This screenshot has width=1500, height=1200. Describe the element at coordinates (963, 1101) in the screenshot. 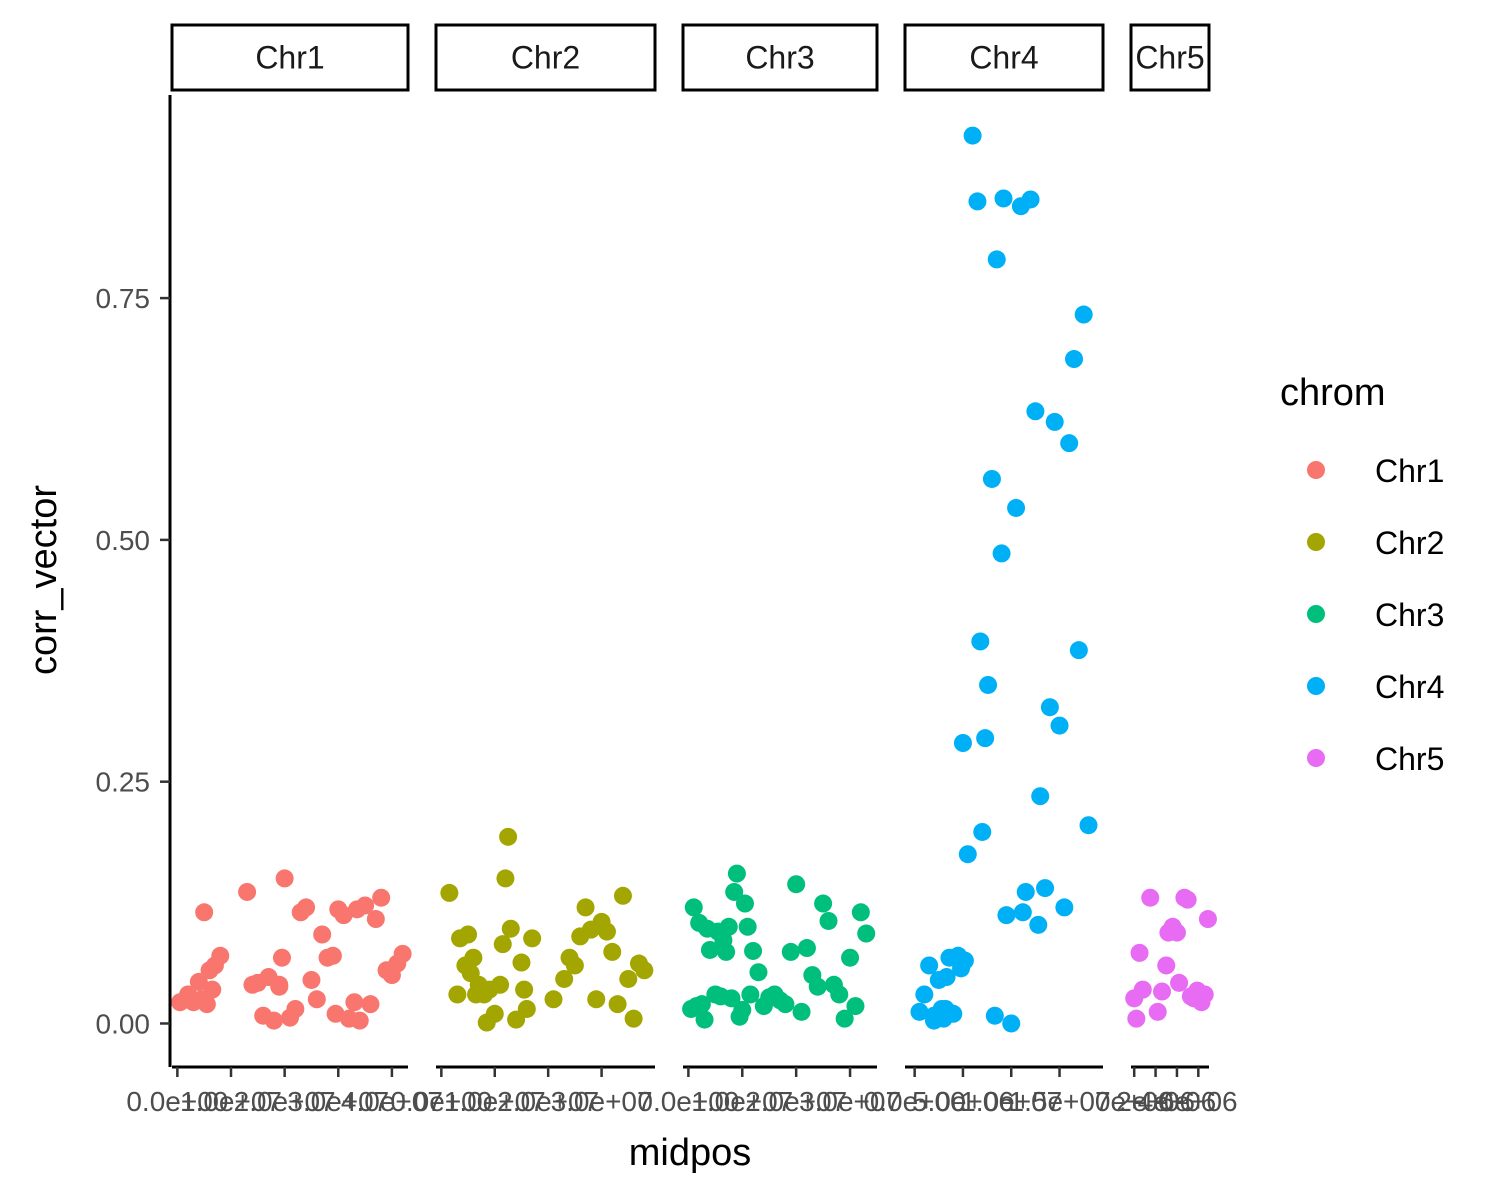

I see `x-tick-label: 5.0e+06` at that location.